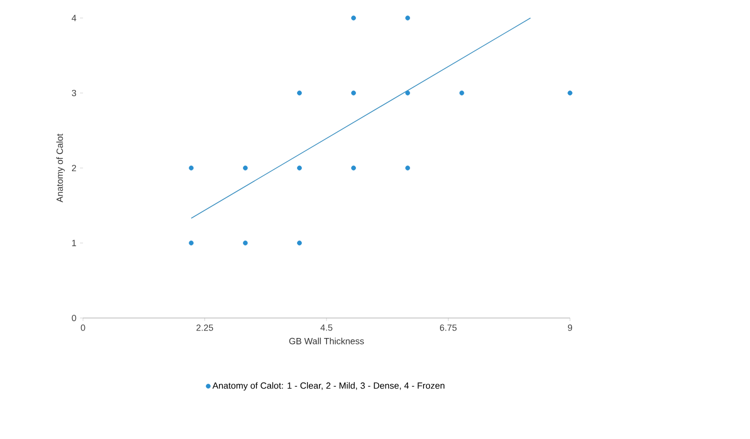 The width and height of the screenshot is (750, 439). I want to click on x-tick-label: 0, so click(83, 327).